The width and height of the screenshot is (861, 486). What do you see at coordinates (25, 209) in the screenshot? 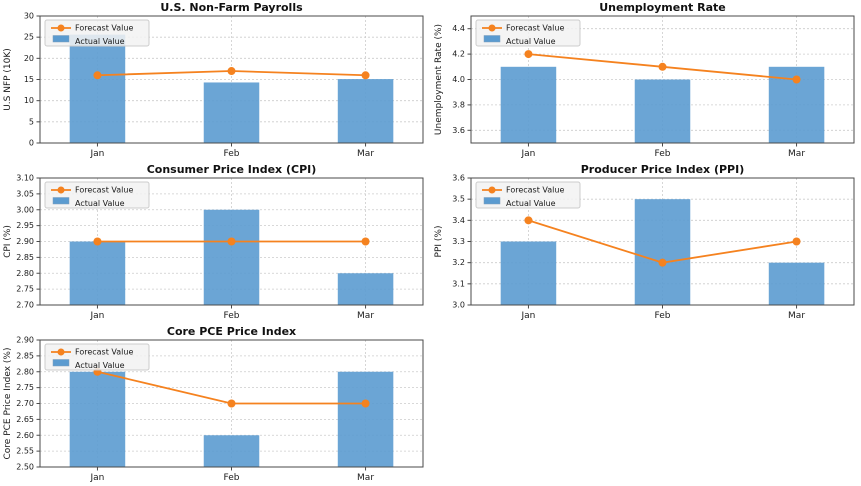
I see `y-tick-label: 3.00` at bounding box center [25, 209].